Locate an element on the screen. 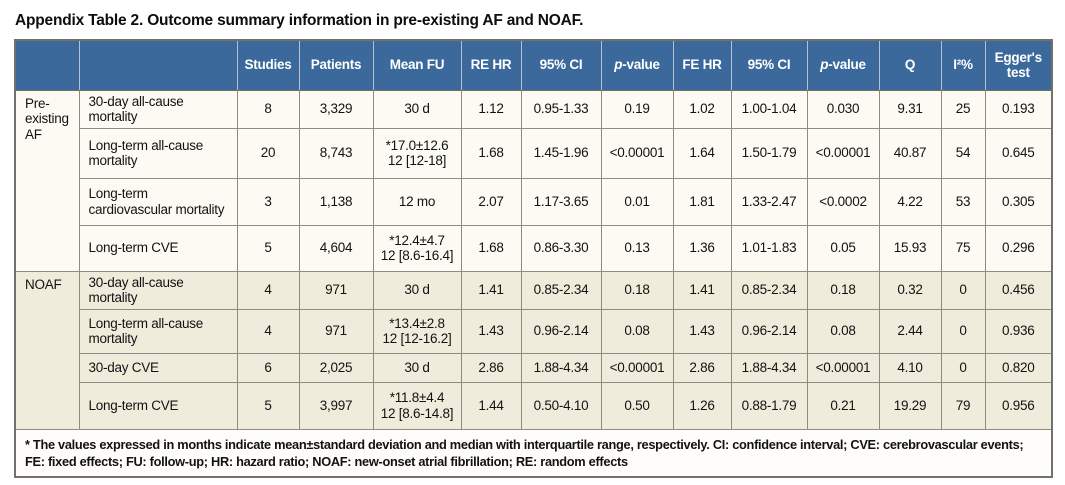 The width and height of the screenshot is (1065, 485). cell-fe-ci: 1.33-2.47 is located at coordinates (769, 201).